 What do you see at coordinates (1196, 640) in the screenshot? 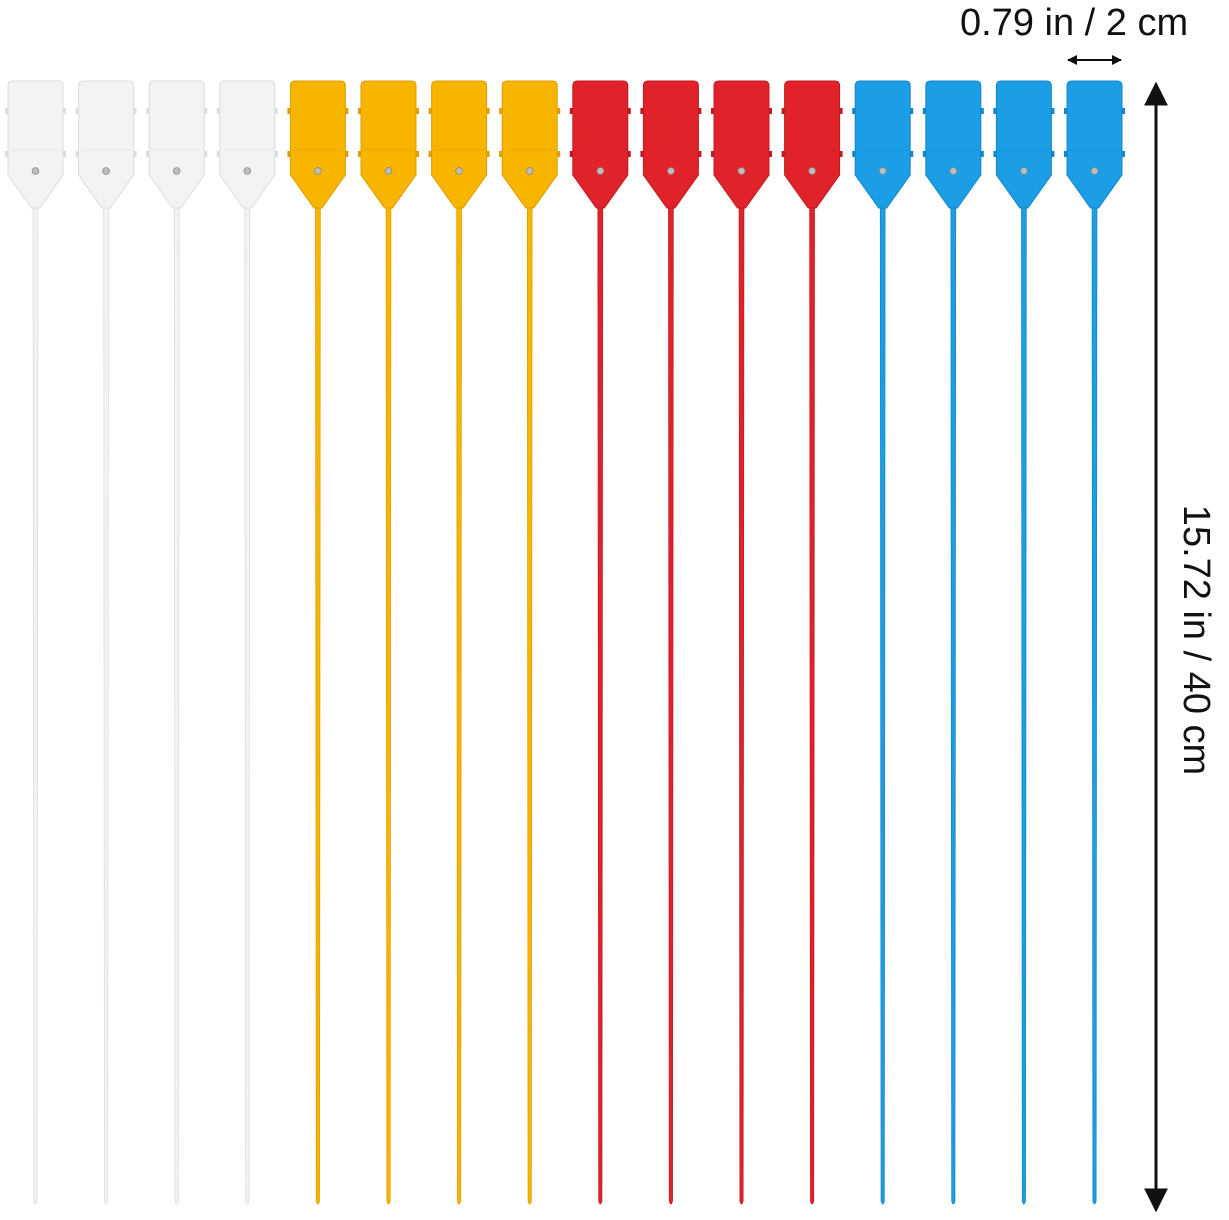
I see `height-dimension-label: 15.72 in / 40 cm` at bounding box center [1196, 640].